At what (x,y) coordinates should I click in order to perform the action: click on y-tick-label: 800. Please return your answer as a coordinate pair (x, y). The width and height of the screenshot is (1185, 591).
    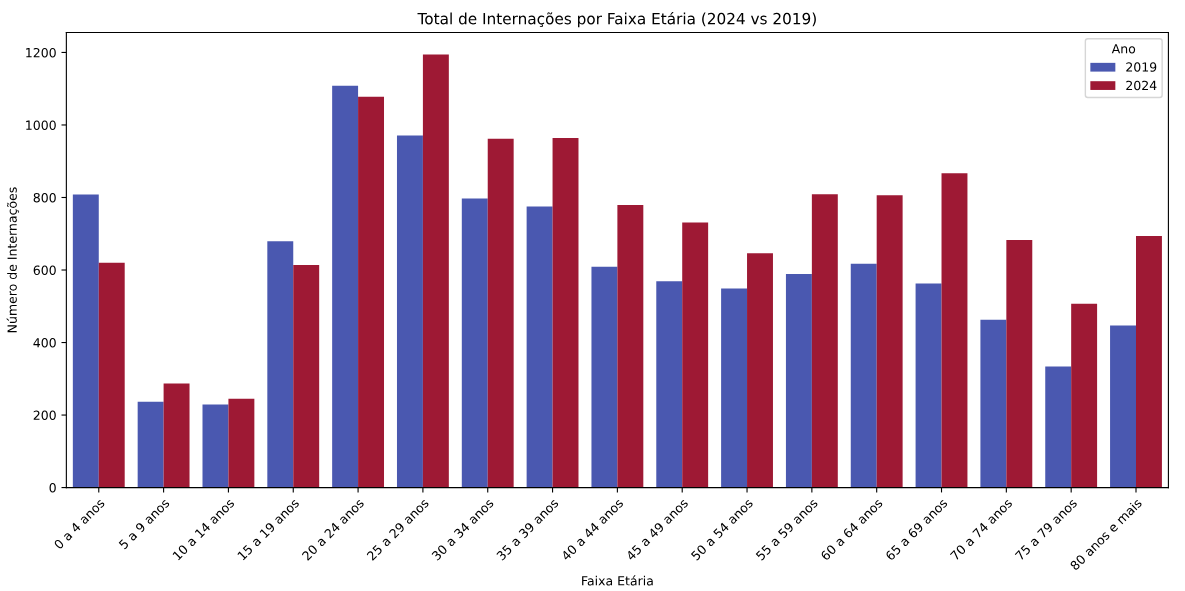
    Looking at the image, I should click on (44, 197).